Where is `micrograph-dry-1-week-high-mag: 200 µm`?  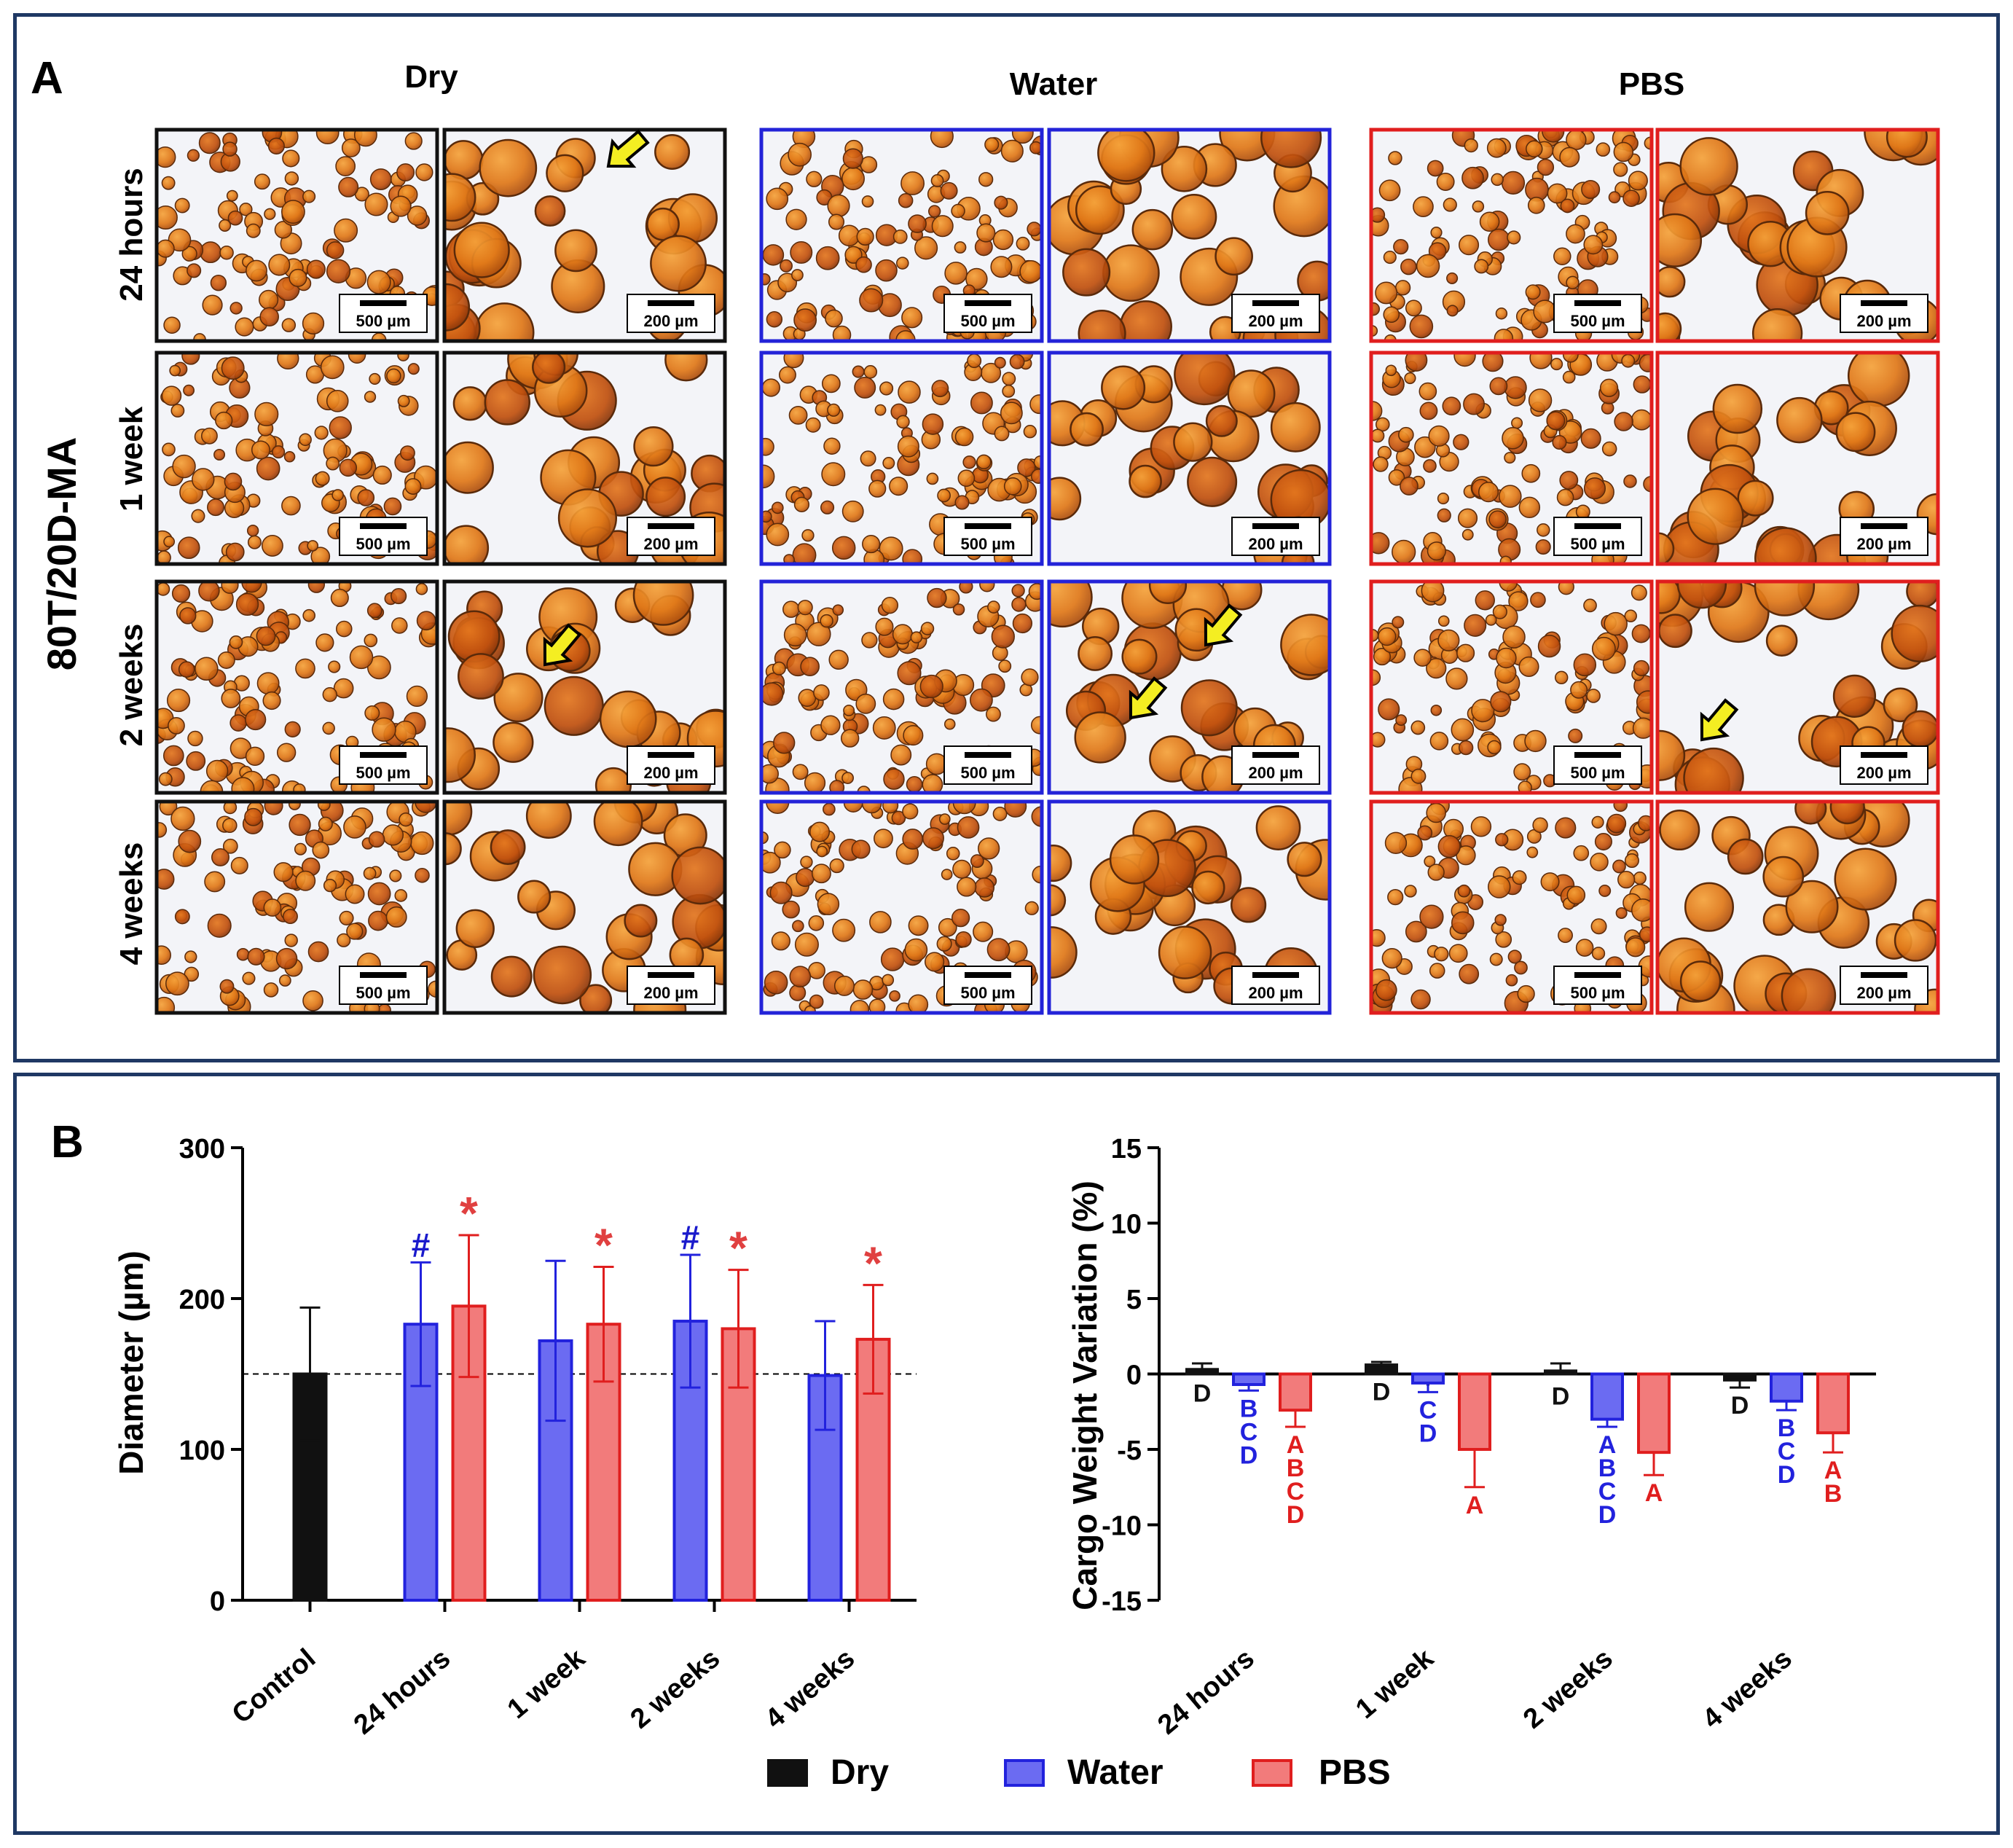 micrograph-dry-1-week-high-mag: 200 µm is located at coordinates (584, 459).